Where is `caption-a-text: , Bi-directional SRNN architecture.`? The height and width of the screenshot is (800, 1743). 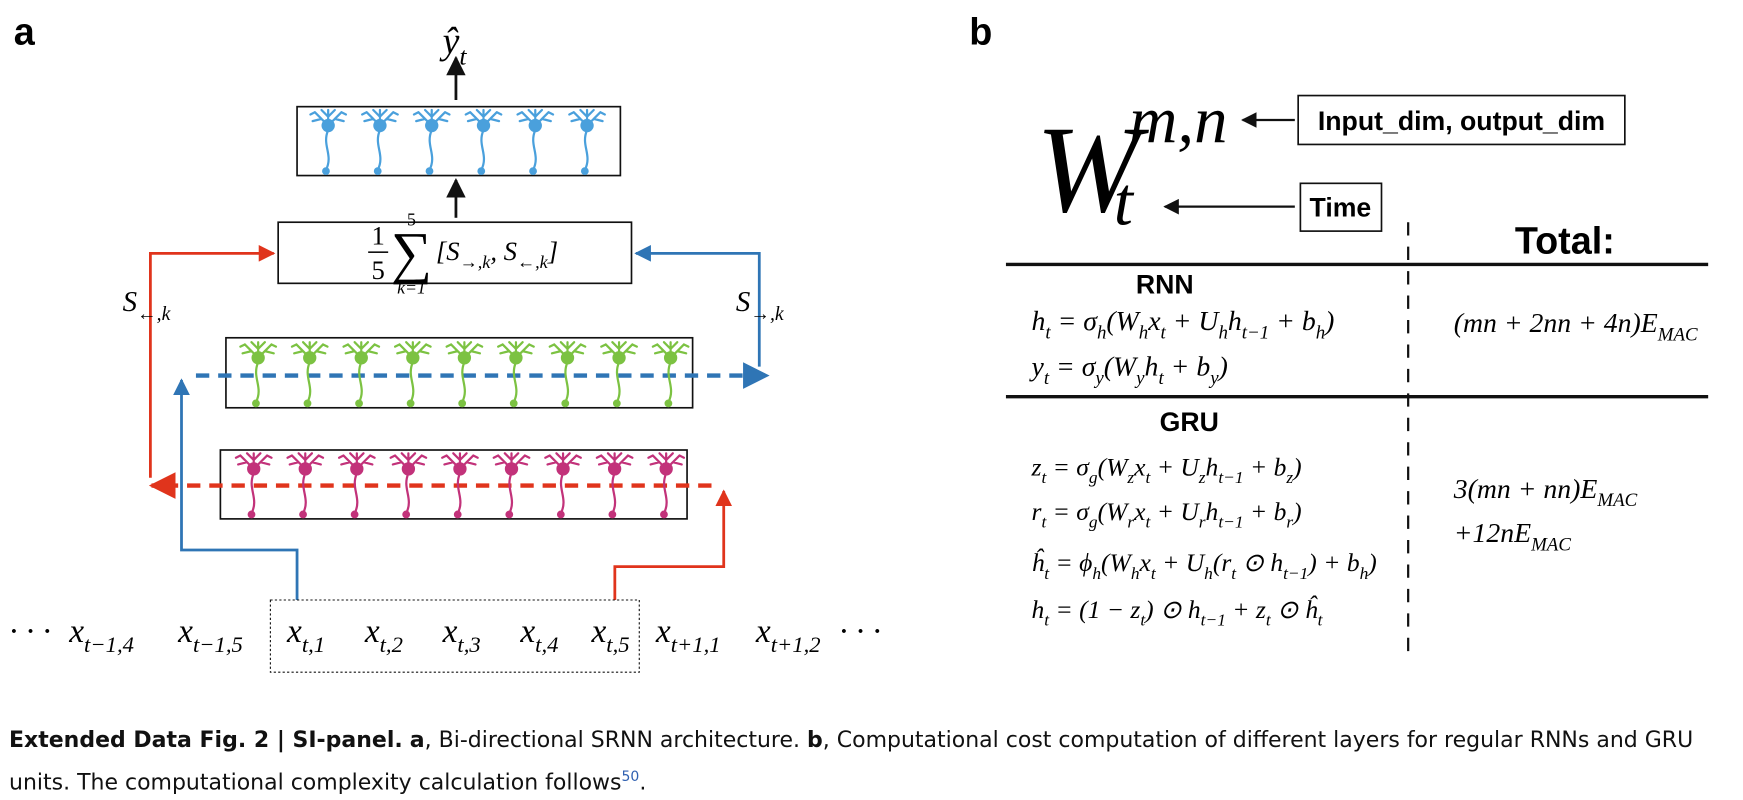 caption-a-text: , Bi-directional SRNN architecture. is located at coordinates (612, 740).